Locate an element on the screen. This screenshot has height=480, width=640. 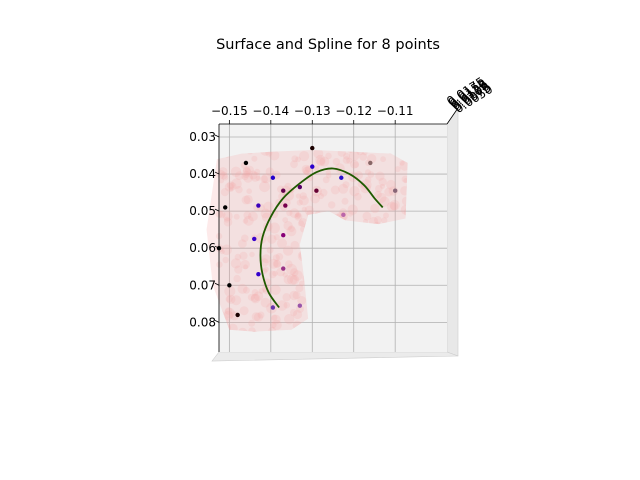
x-axis-ticks: −0.15 −0.14 −0.13 −0.12 −0.11 is located at coordinates (312, 114).